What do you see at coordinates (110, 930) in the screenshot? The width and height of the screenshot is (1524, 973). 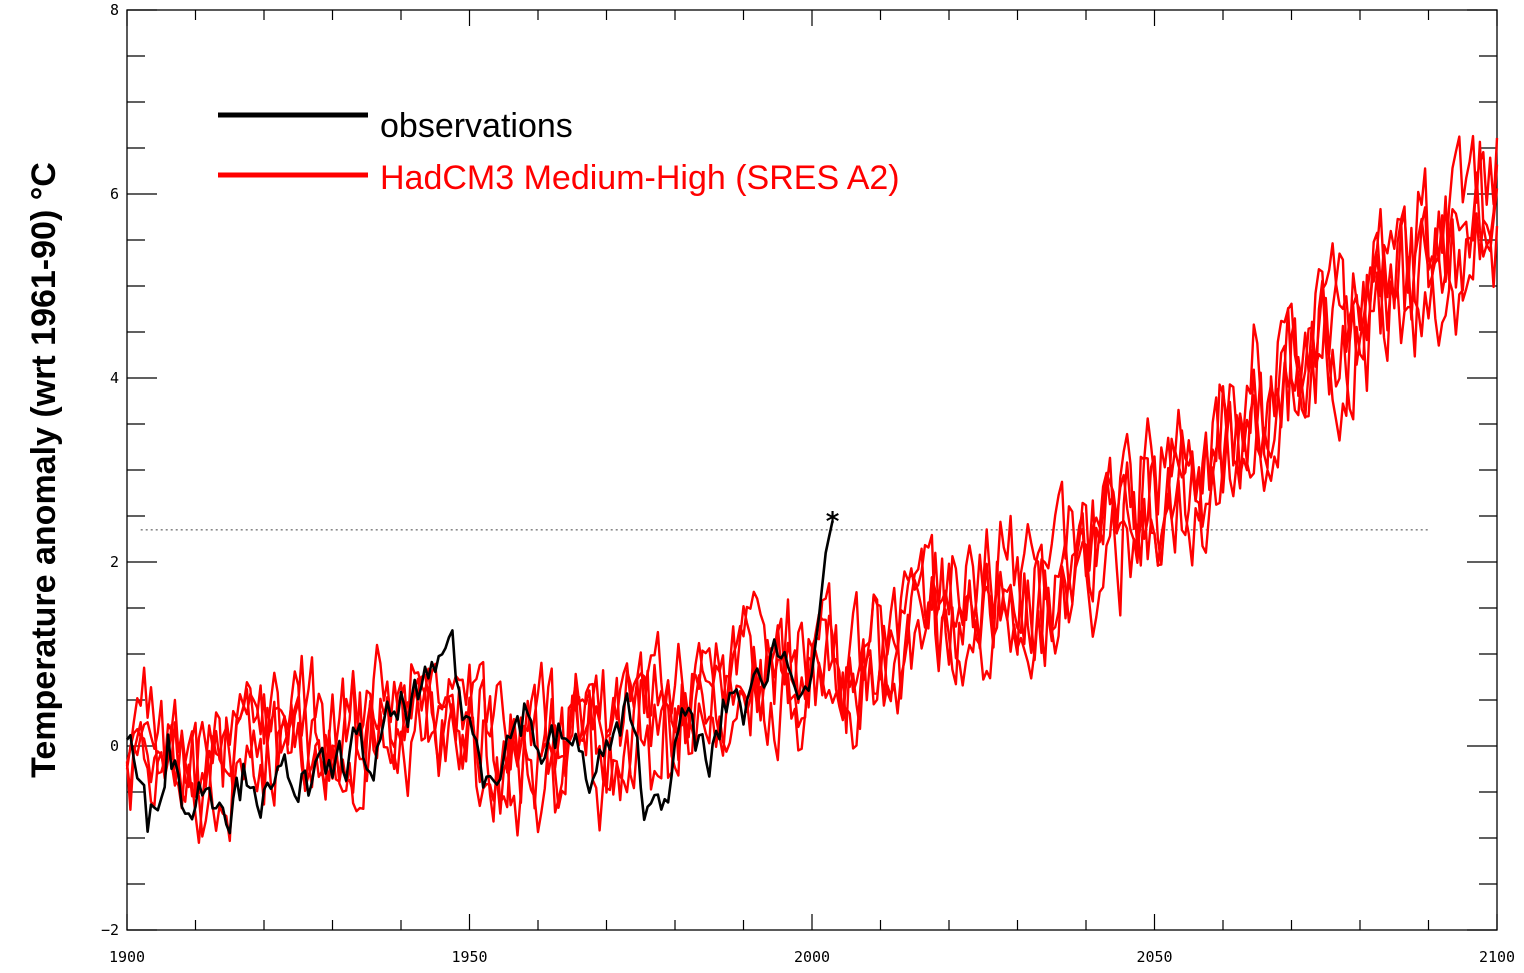 I see `y-tick-label--2: −2` at bounding box center [110, 930].